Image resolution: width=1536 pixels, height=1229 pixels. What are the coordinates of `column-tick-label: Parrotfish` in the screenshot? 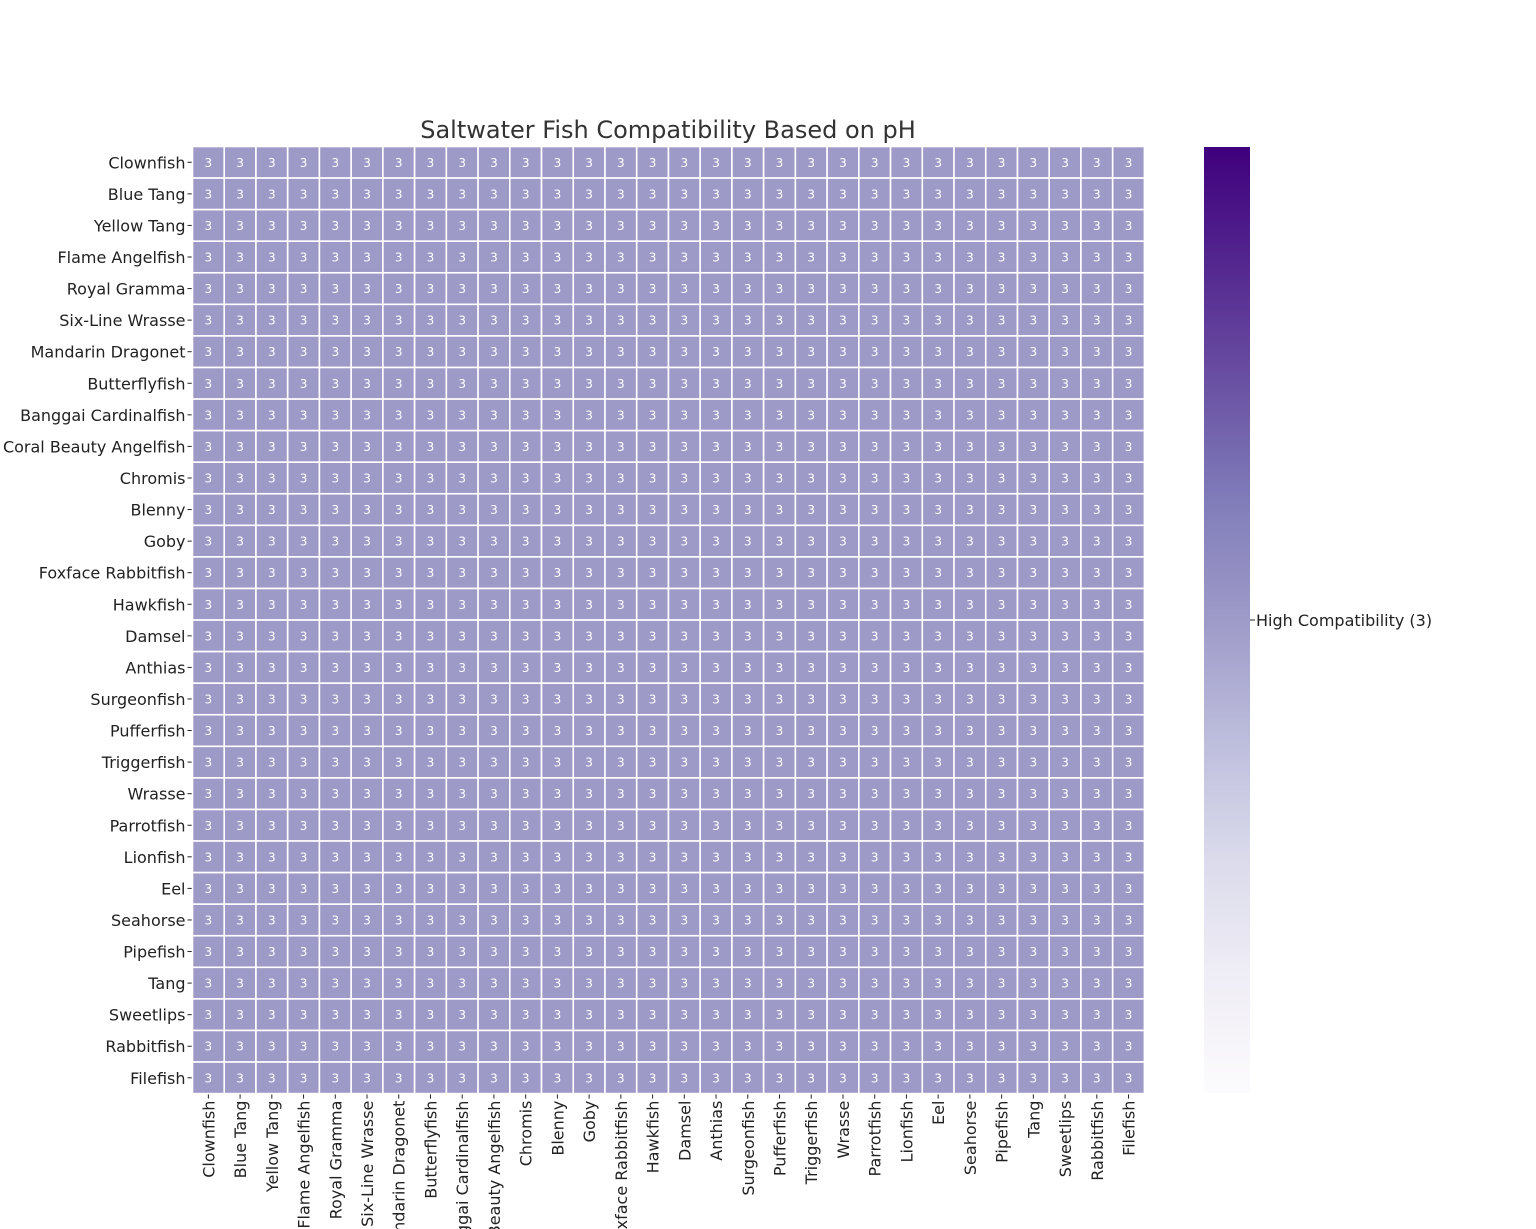 It's located at (875, 1139).